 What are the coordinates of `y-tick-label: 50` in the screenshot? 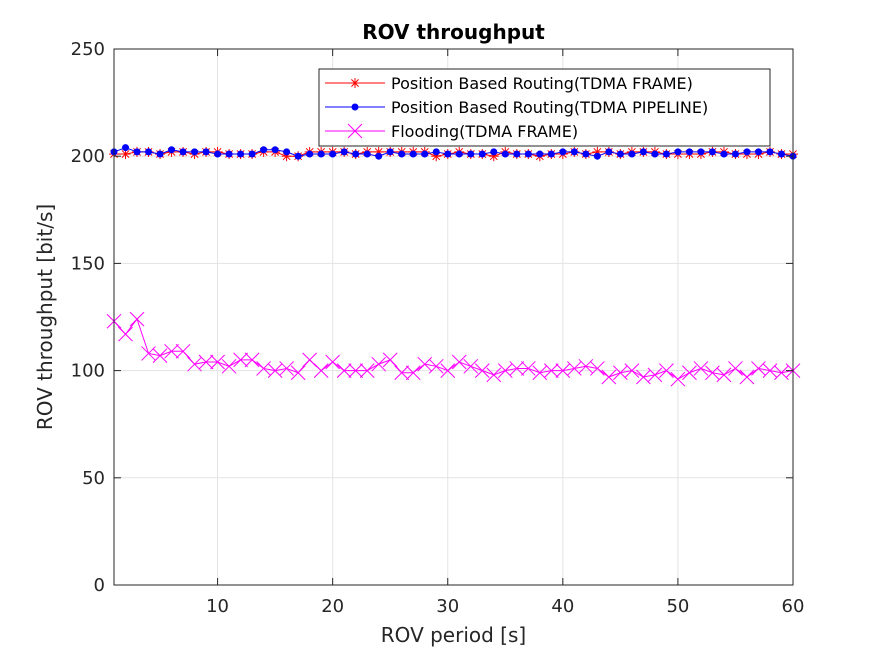 It's located at (93, 478).